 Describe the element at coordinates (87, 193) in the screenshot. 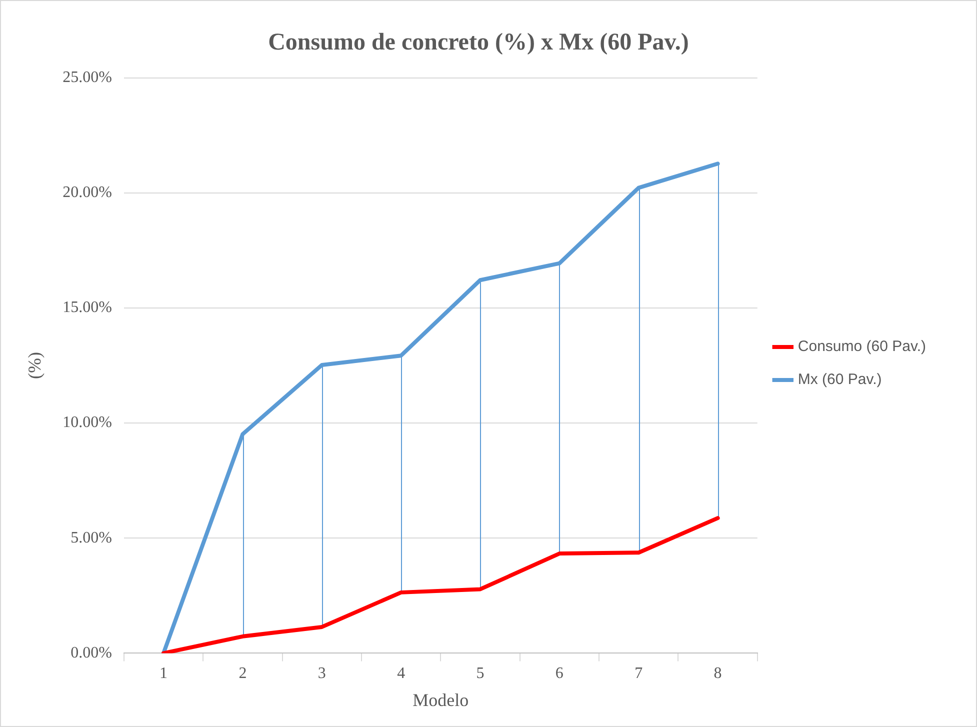

I see `y-tick-label: 20.00%` at that location.